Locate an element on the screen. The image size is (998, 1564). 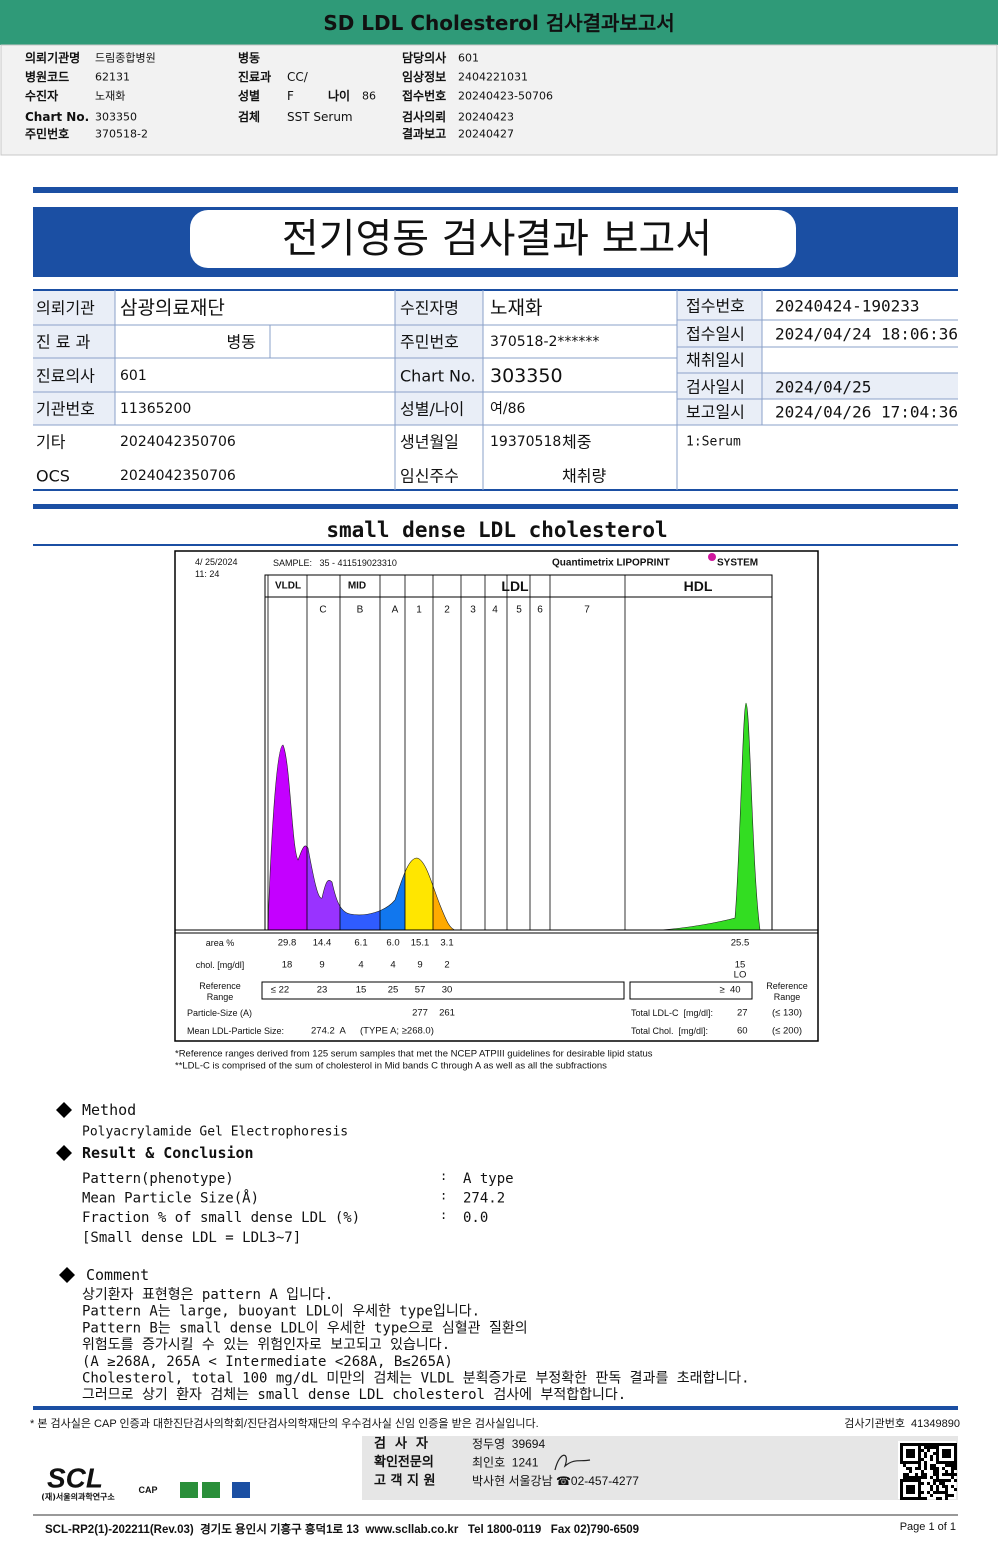
comment-line: 위험도를 증가시킬 수 있는 위험인자로 보고되고 있습니다. is located at coordinates (266, 1345).